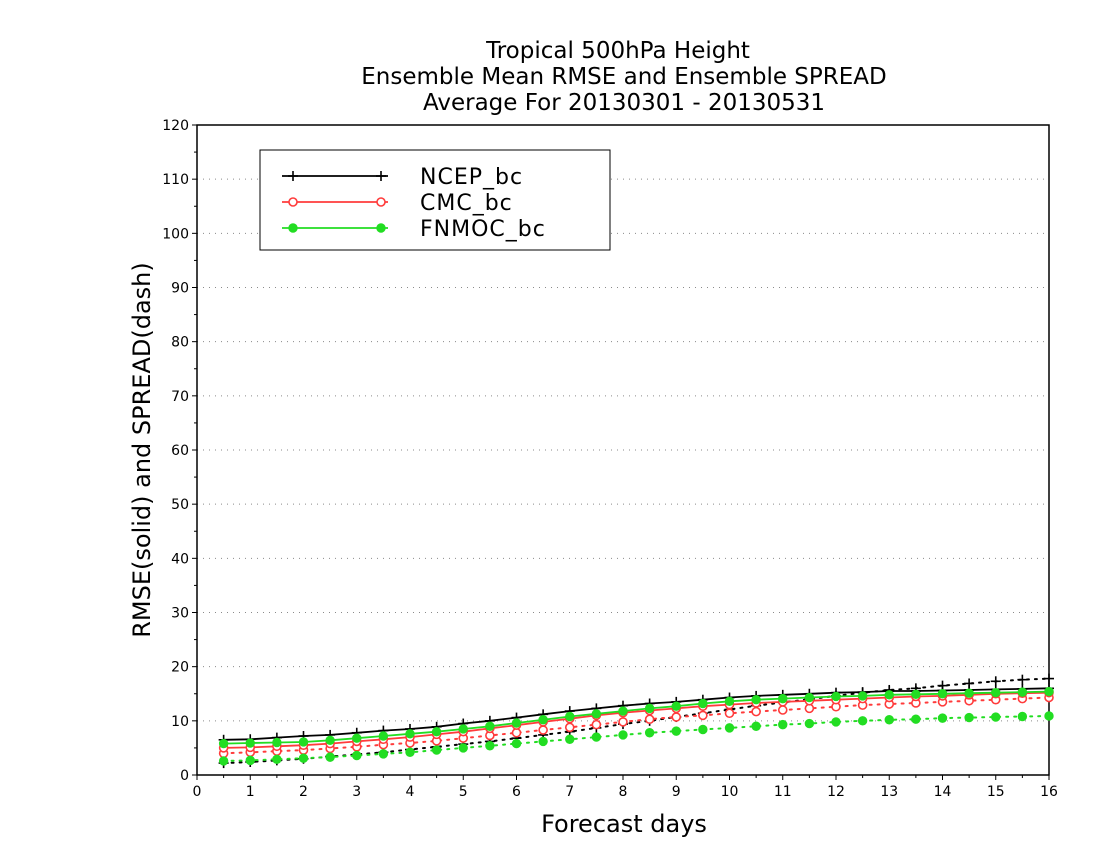 The image size is (1100, 850). I want to click on y-tick-label-50: 50, so click(180, 505).